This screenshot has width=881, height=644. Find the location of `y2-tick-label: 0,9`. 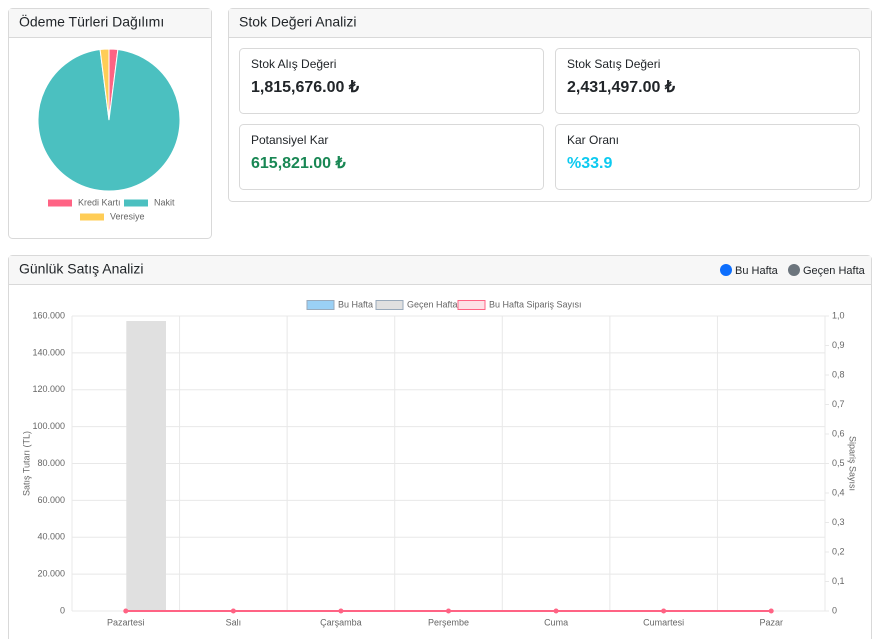

y2-tick-label: 0,9 is located at coordinates (838, 345).